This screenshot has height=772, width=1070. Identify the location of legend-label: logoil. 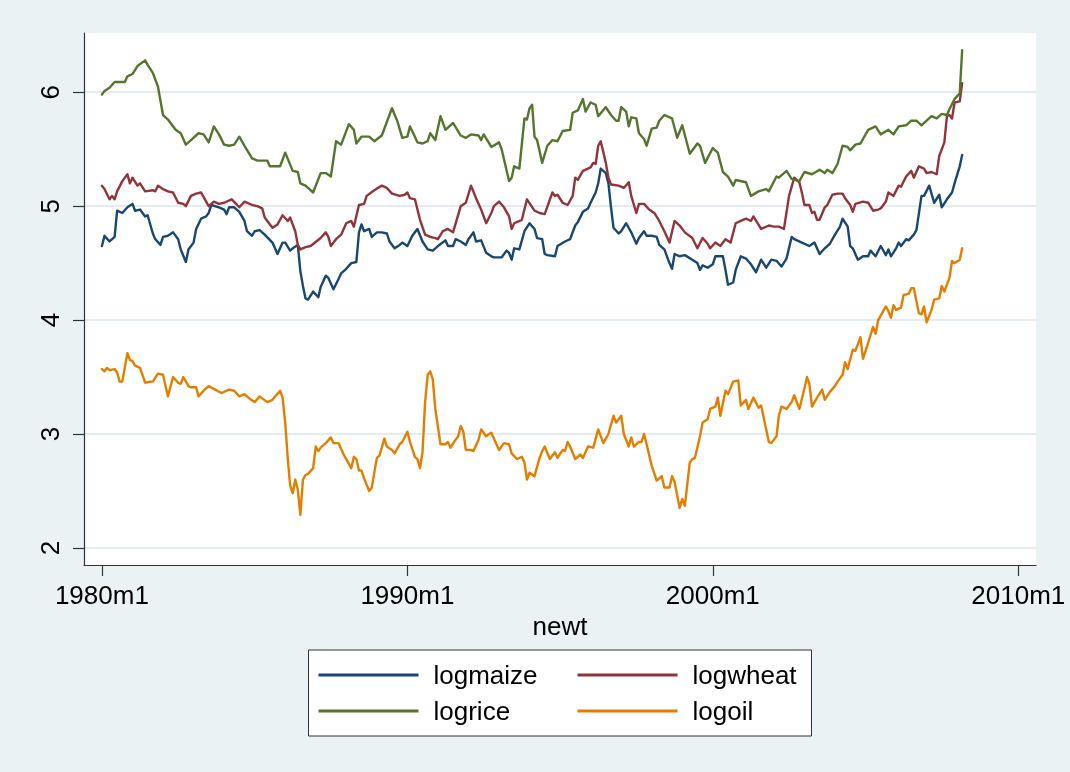
(723, 711).